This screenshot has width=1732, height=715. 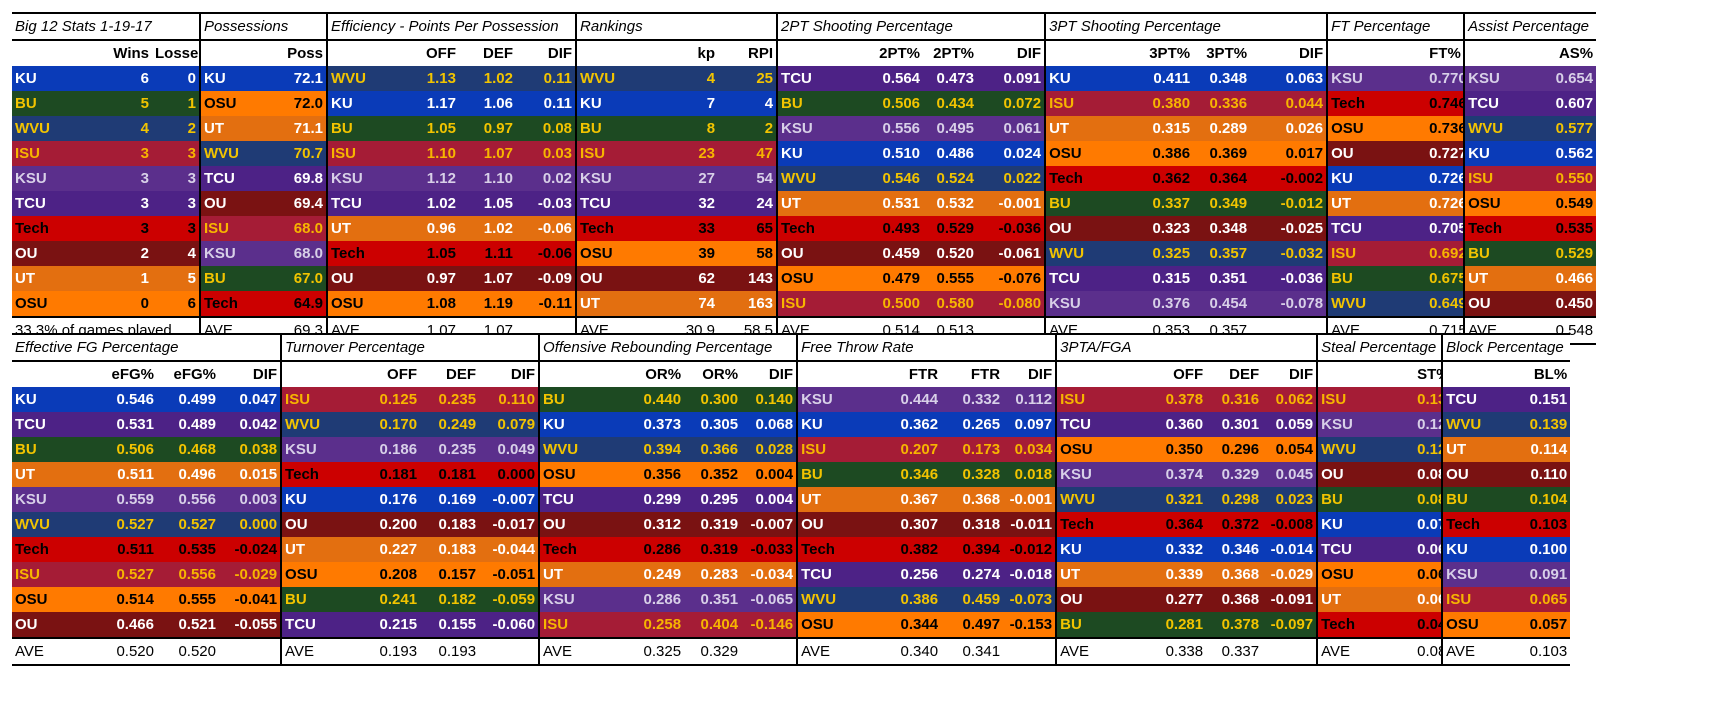 I want to click on stat-value: 0.770, so click(x=1445, y=78).